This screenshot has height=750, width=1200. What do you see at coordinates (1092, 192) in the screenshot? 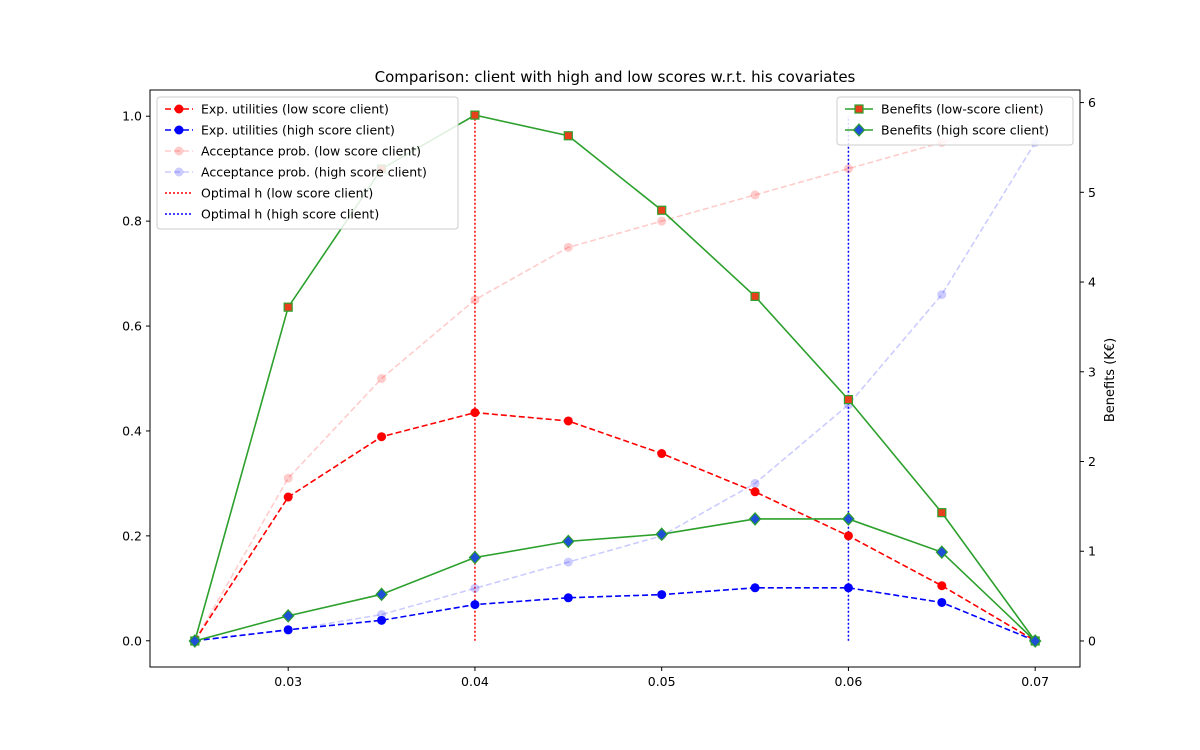
I see `y-right-tick-label: 5` at bounding box center [1092, 192].